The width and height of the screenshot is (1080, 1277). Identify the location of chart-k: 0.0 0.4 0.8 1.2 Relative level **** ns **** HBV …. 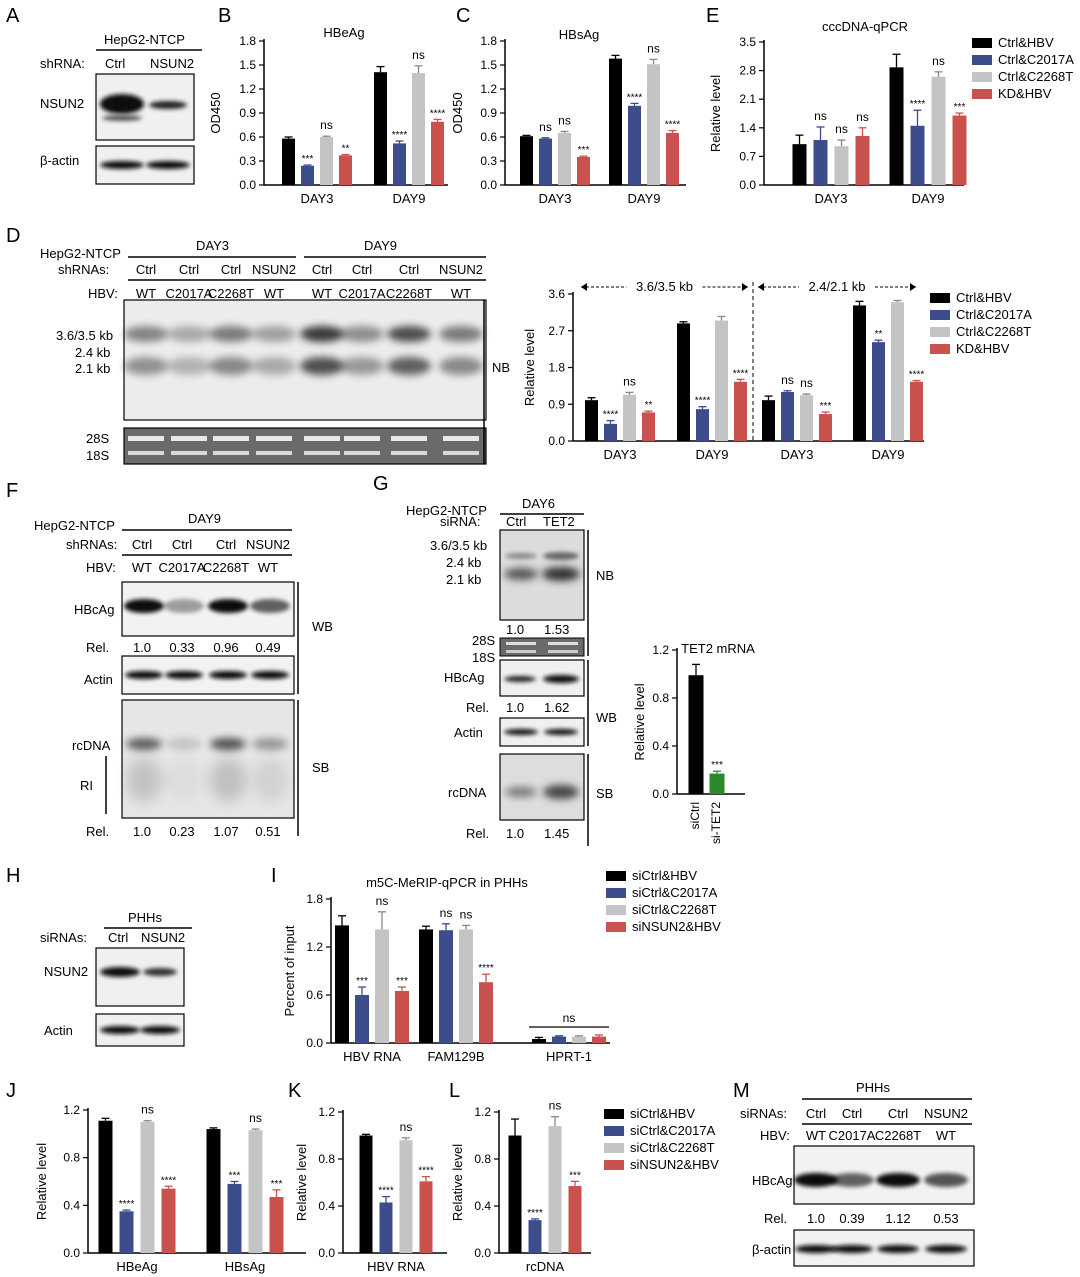
(370, 1189).